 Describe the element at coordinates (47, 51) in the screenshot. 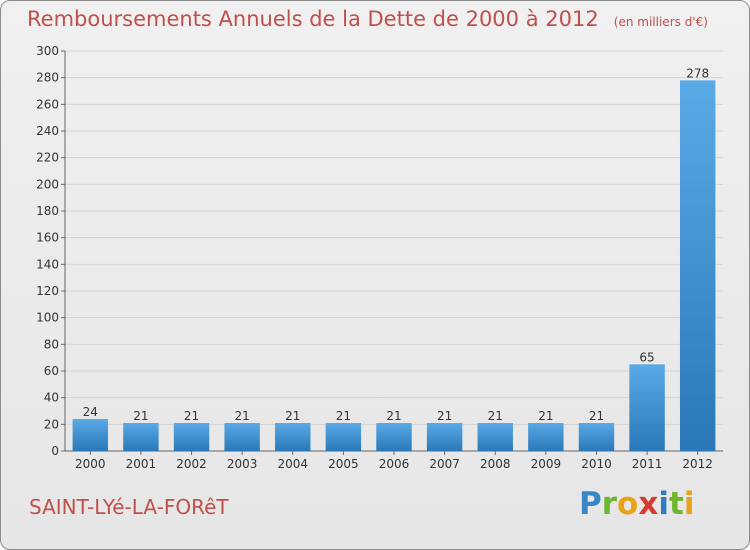

I see `y-tick-label: 300` at that location.